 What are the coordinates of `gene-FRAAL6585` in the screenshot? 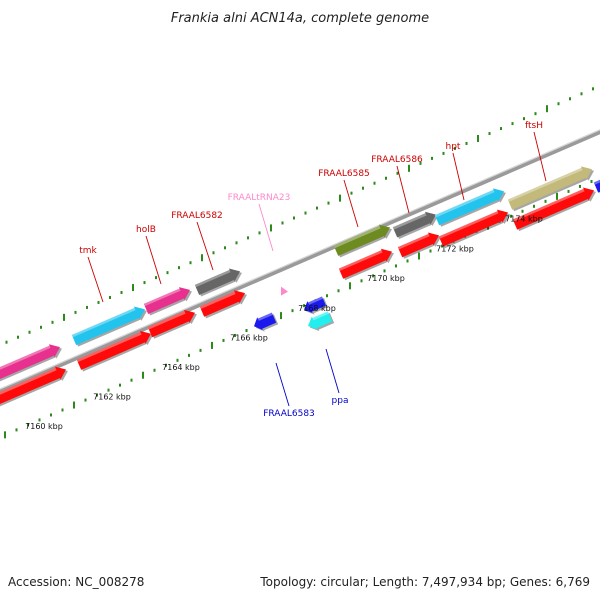 It's located at (362, 241).